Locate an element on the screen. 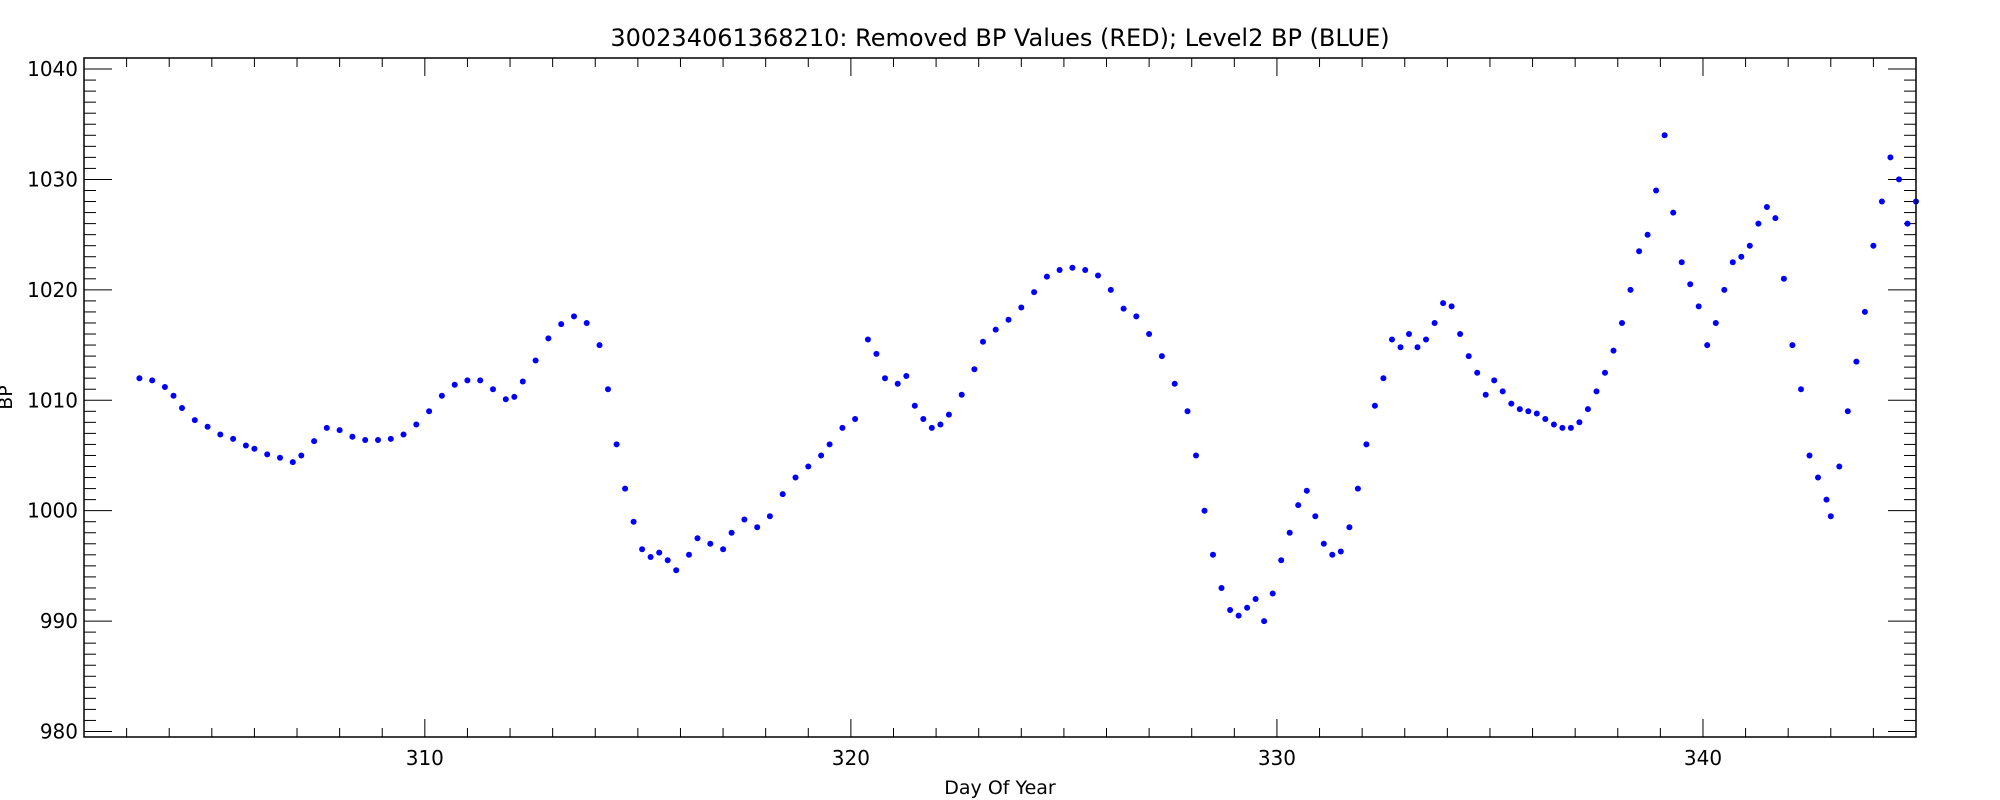  y-tick-label: 1040 is located at coordinates (52, 69).